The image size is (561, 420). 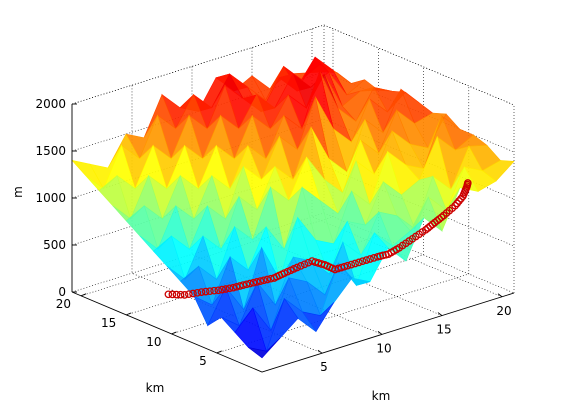 I want to click on x-axis-label: km, so click(x=381, y=396).